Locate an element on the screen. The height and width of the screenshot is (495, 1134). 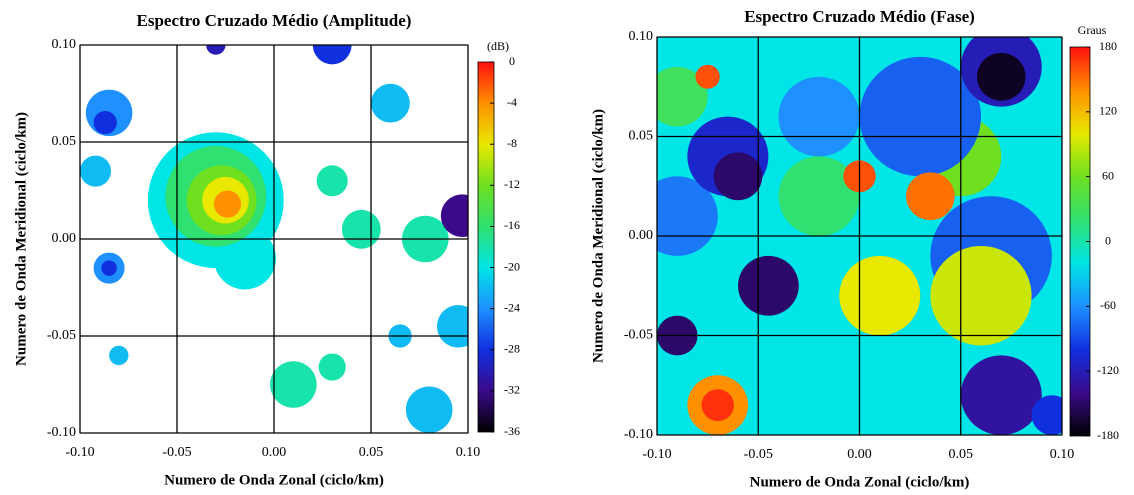
colorbar-tick-label: 60 is located at coordinates (1108, 175).